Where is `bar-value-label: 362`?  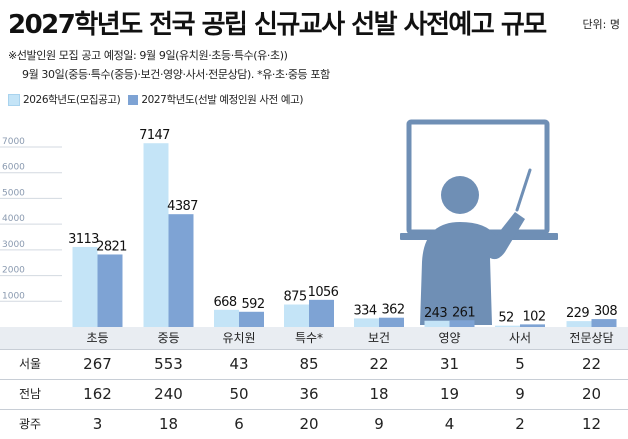 bar-value-label: 362 is located at coordinates (392, 310).